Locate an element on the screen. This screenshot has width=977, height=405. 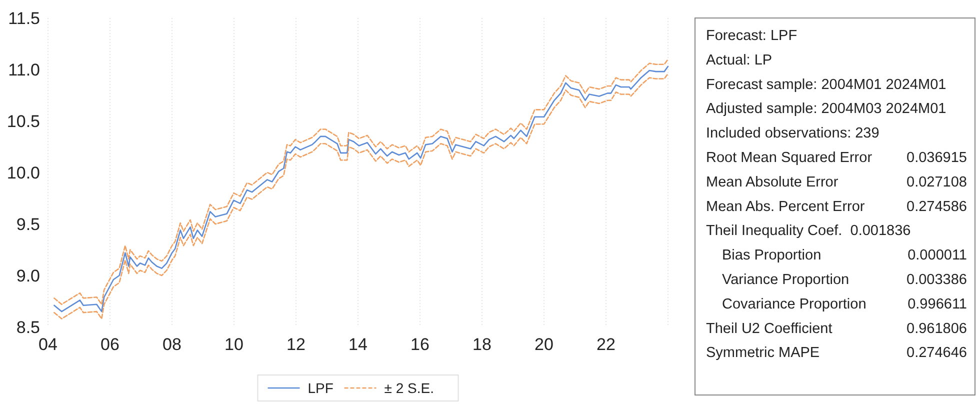
y-tick-label: 10.5 is located at coordinates (23, 121).